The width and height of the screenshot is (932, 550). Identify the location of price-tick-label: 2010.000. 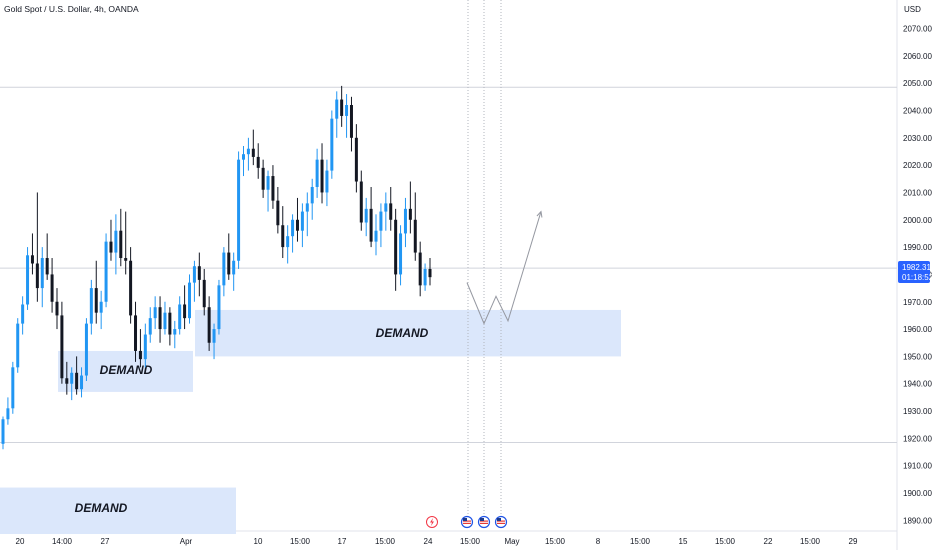
(917, 192).